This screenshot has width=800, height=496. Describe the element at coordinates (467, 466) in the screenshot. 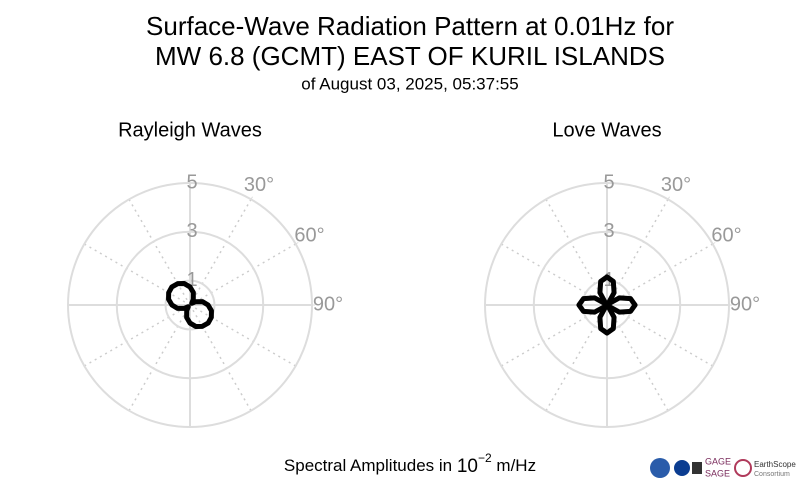

I see `footer-base: 10` at that location.